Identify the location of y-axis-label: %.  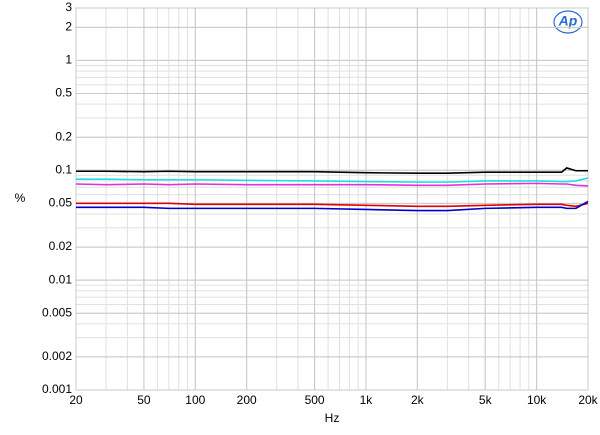
(20, 198).